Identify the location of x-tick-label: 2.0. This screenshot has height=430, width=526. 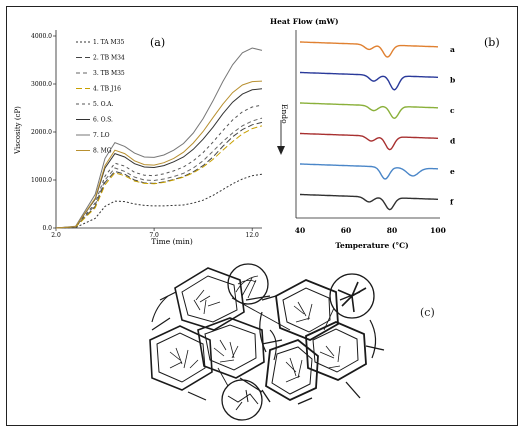
(56, 235).